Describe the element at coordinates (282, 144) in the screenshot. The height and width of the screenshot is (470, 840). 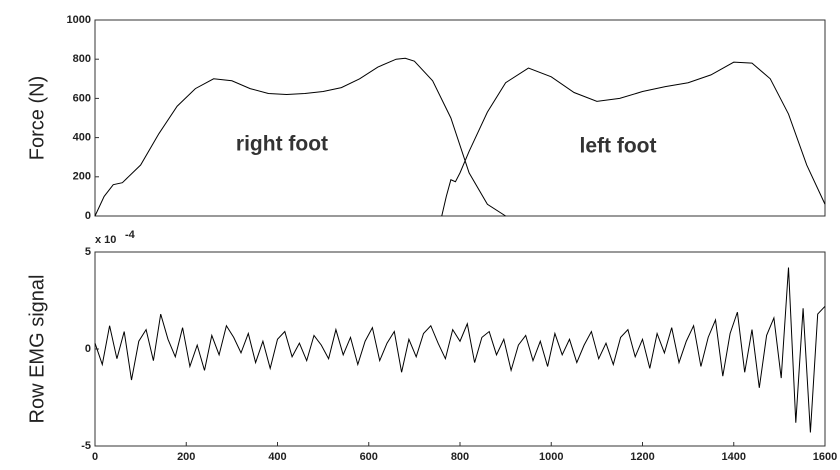
I see `annotation: right foot` at that location.